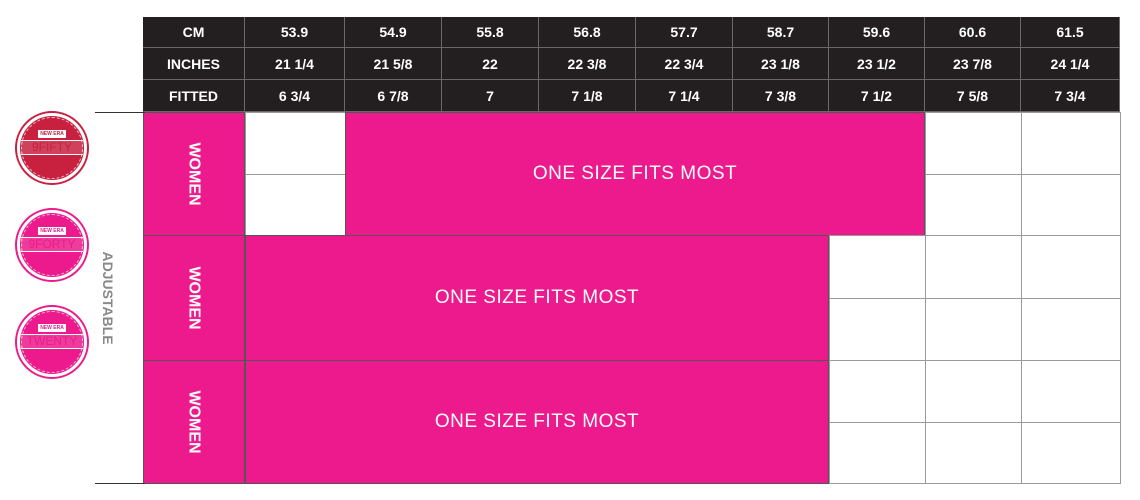 The height and width of the screenshot is (500, 1140). I want to click on header-value-cell: 21 5/8, so click(393, 64).